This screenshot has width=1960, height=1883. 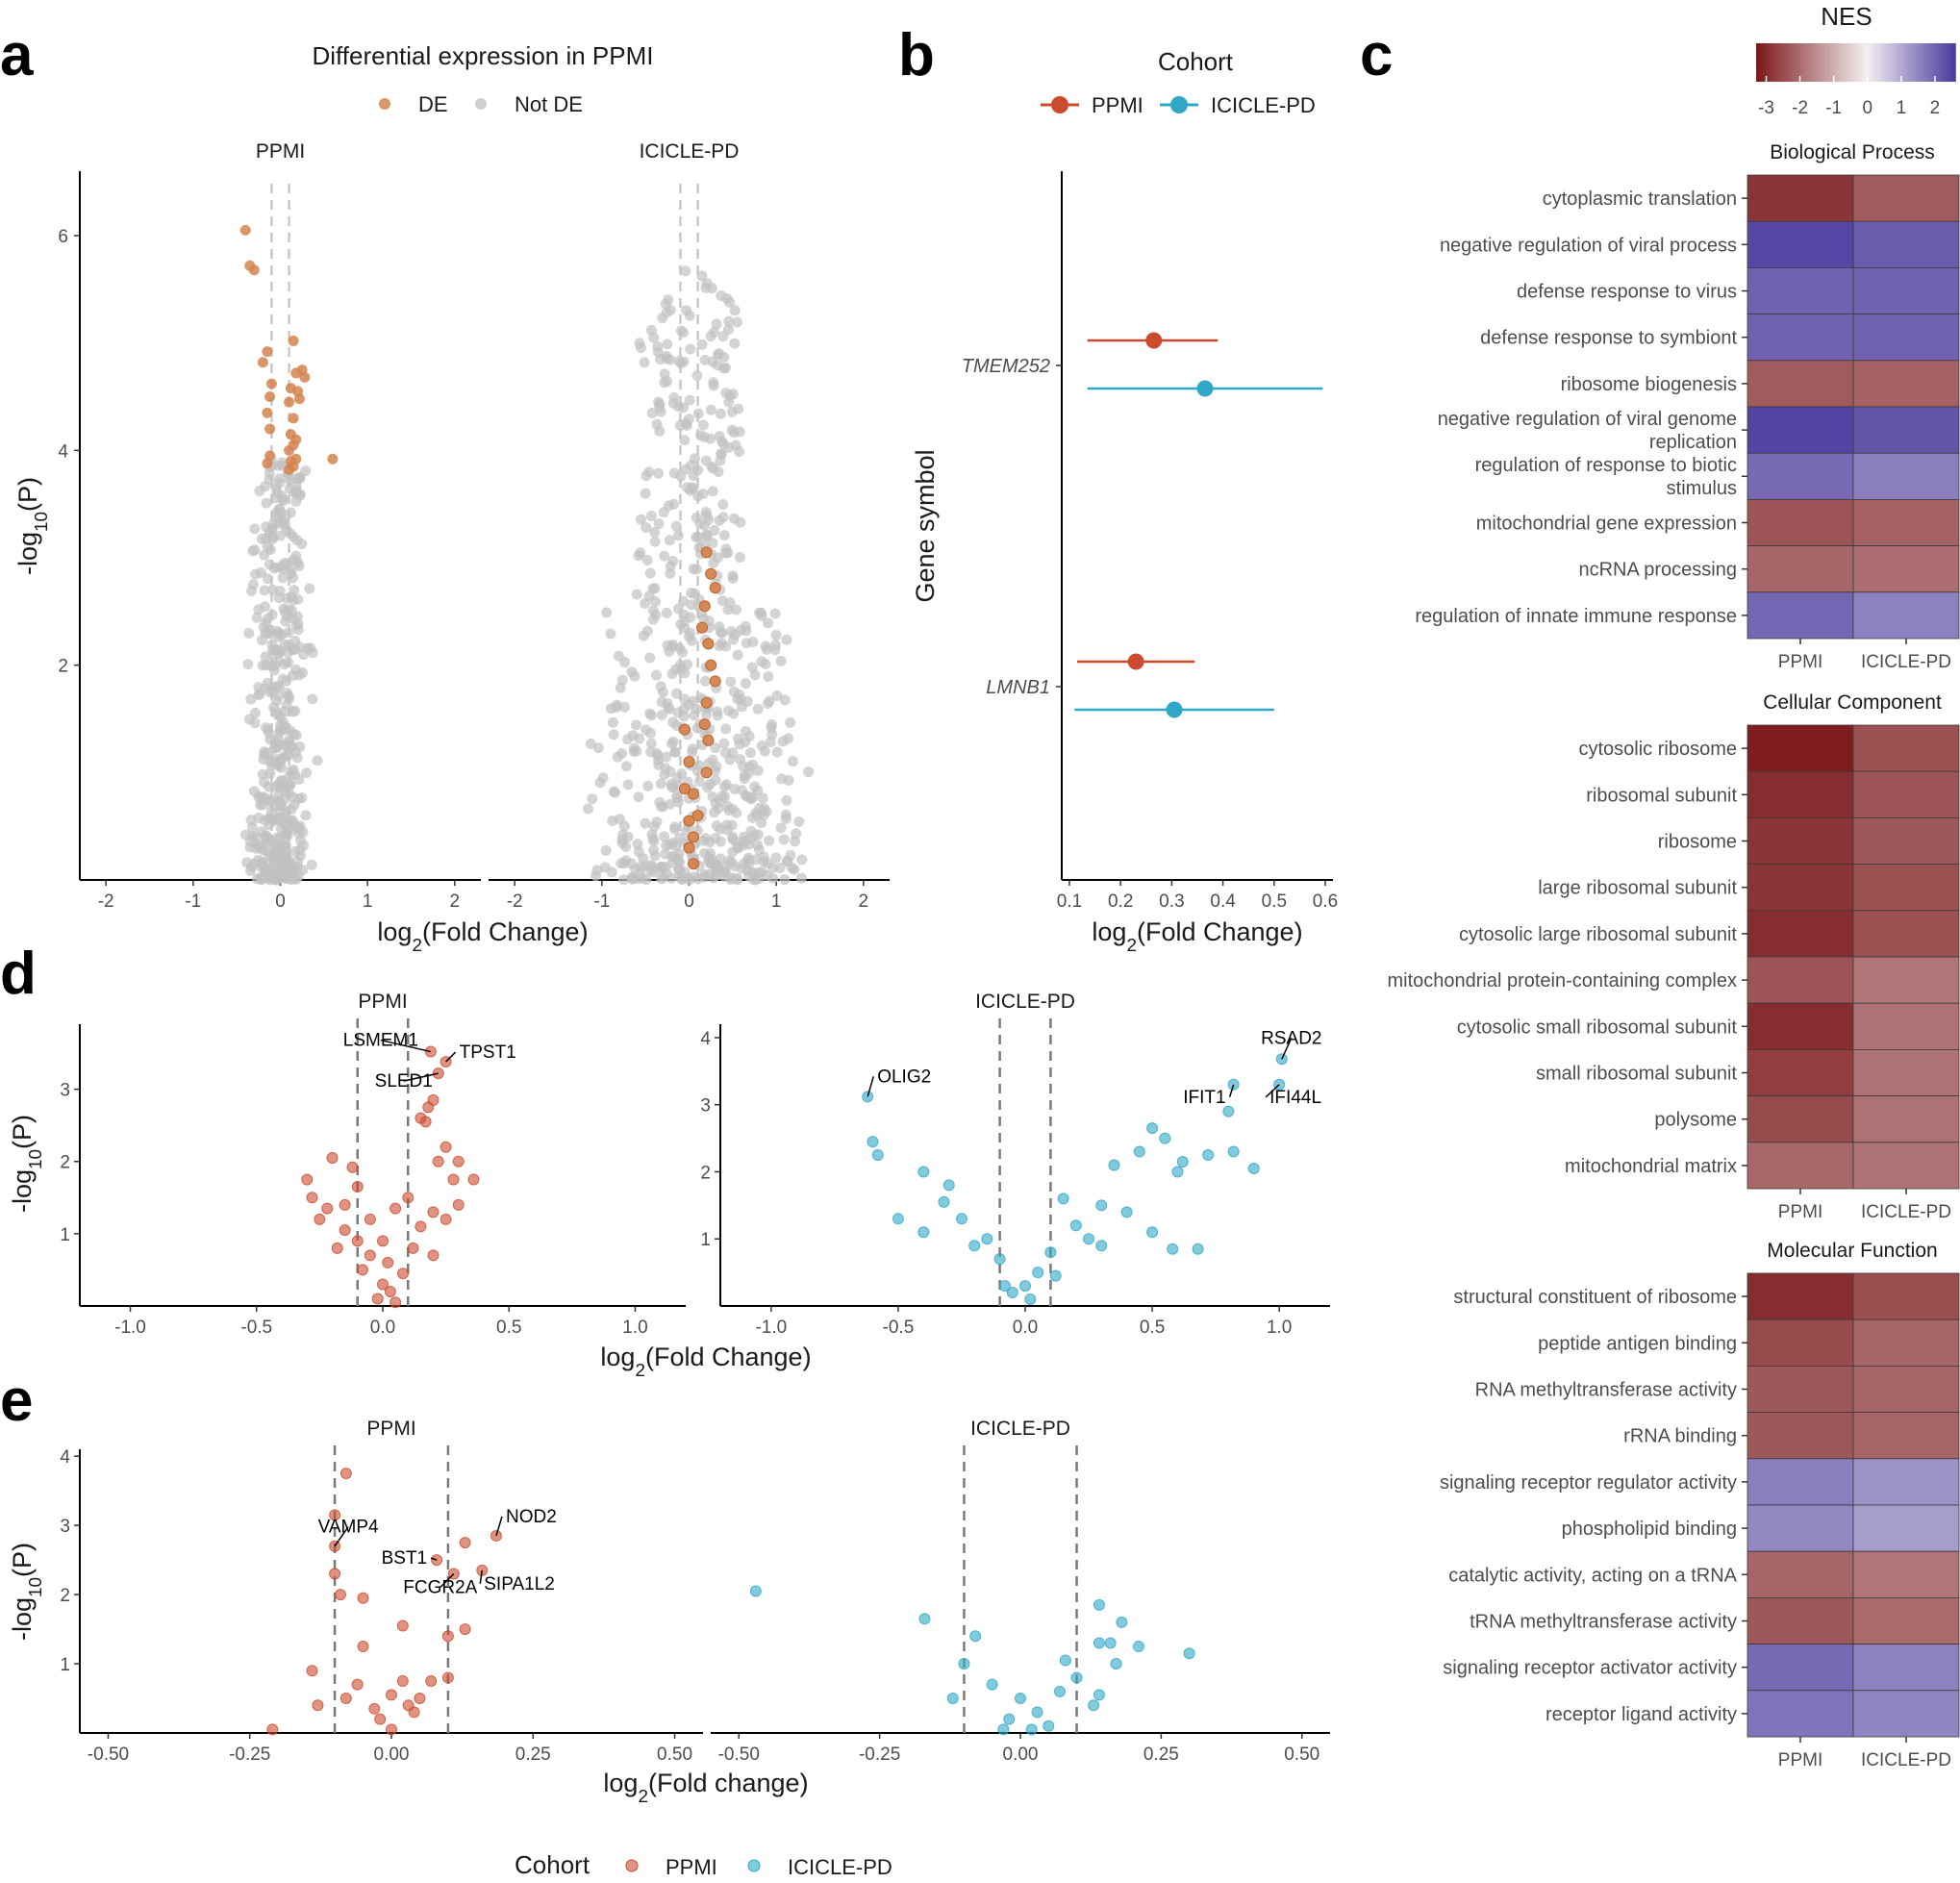 What do you see at coordinates (32, 526) in the screenshot?
I see `y-axis-title: -log10(P)` at bounding box center [32, 526].